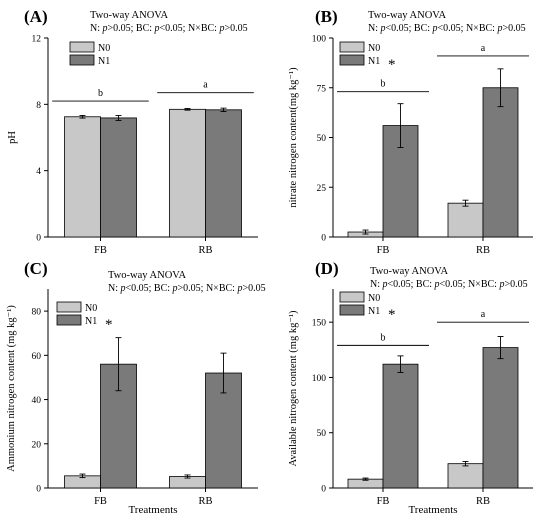  Describe the element at coordinates (187, 288) in the screenshot. I see `anova-result: N: p<0.05; BC: p>0.05; N×BC: p>0.05` at that location.